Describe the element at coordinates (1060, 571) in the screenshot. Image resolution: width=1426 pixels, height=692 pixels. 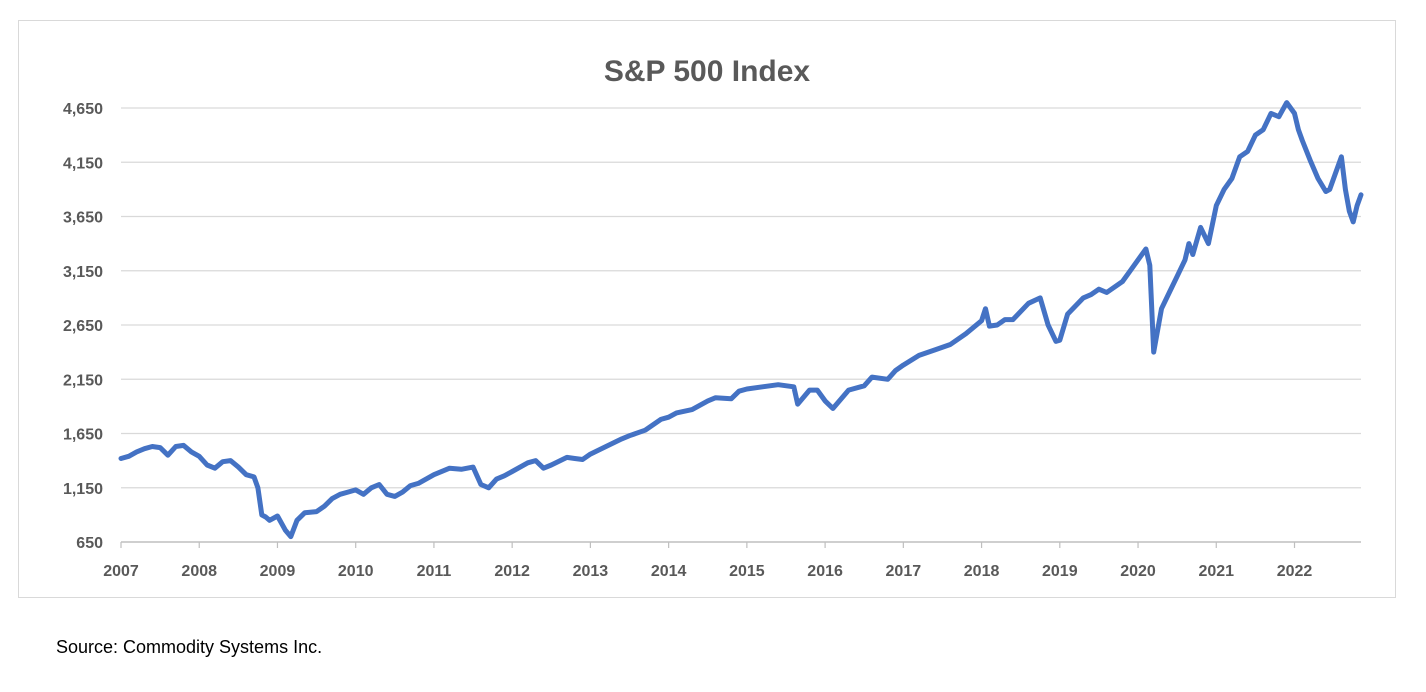
I see `x-tick-label: 2019` at that location.